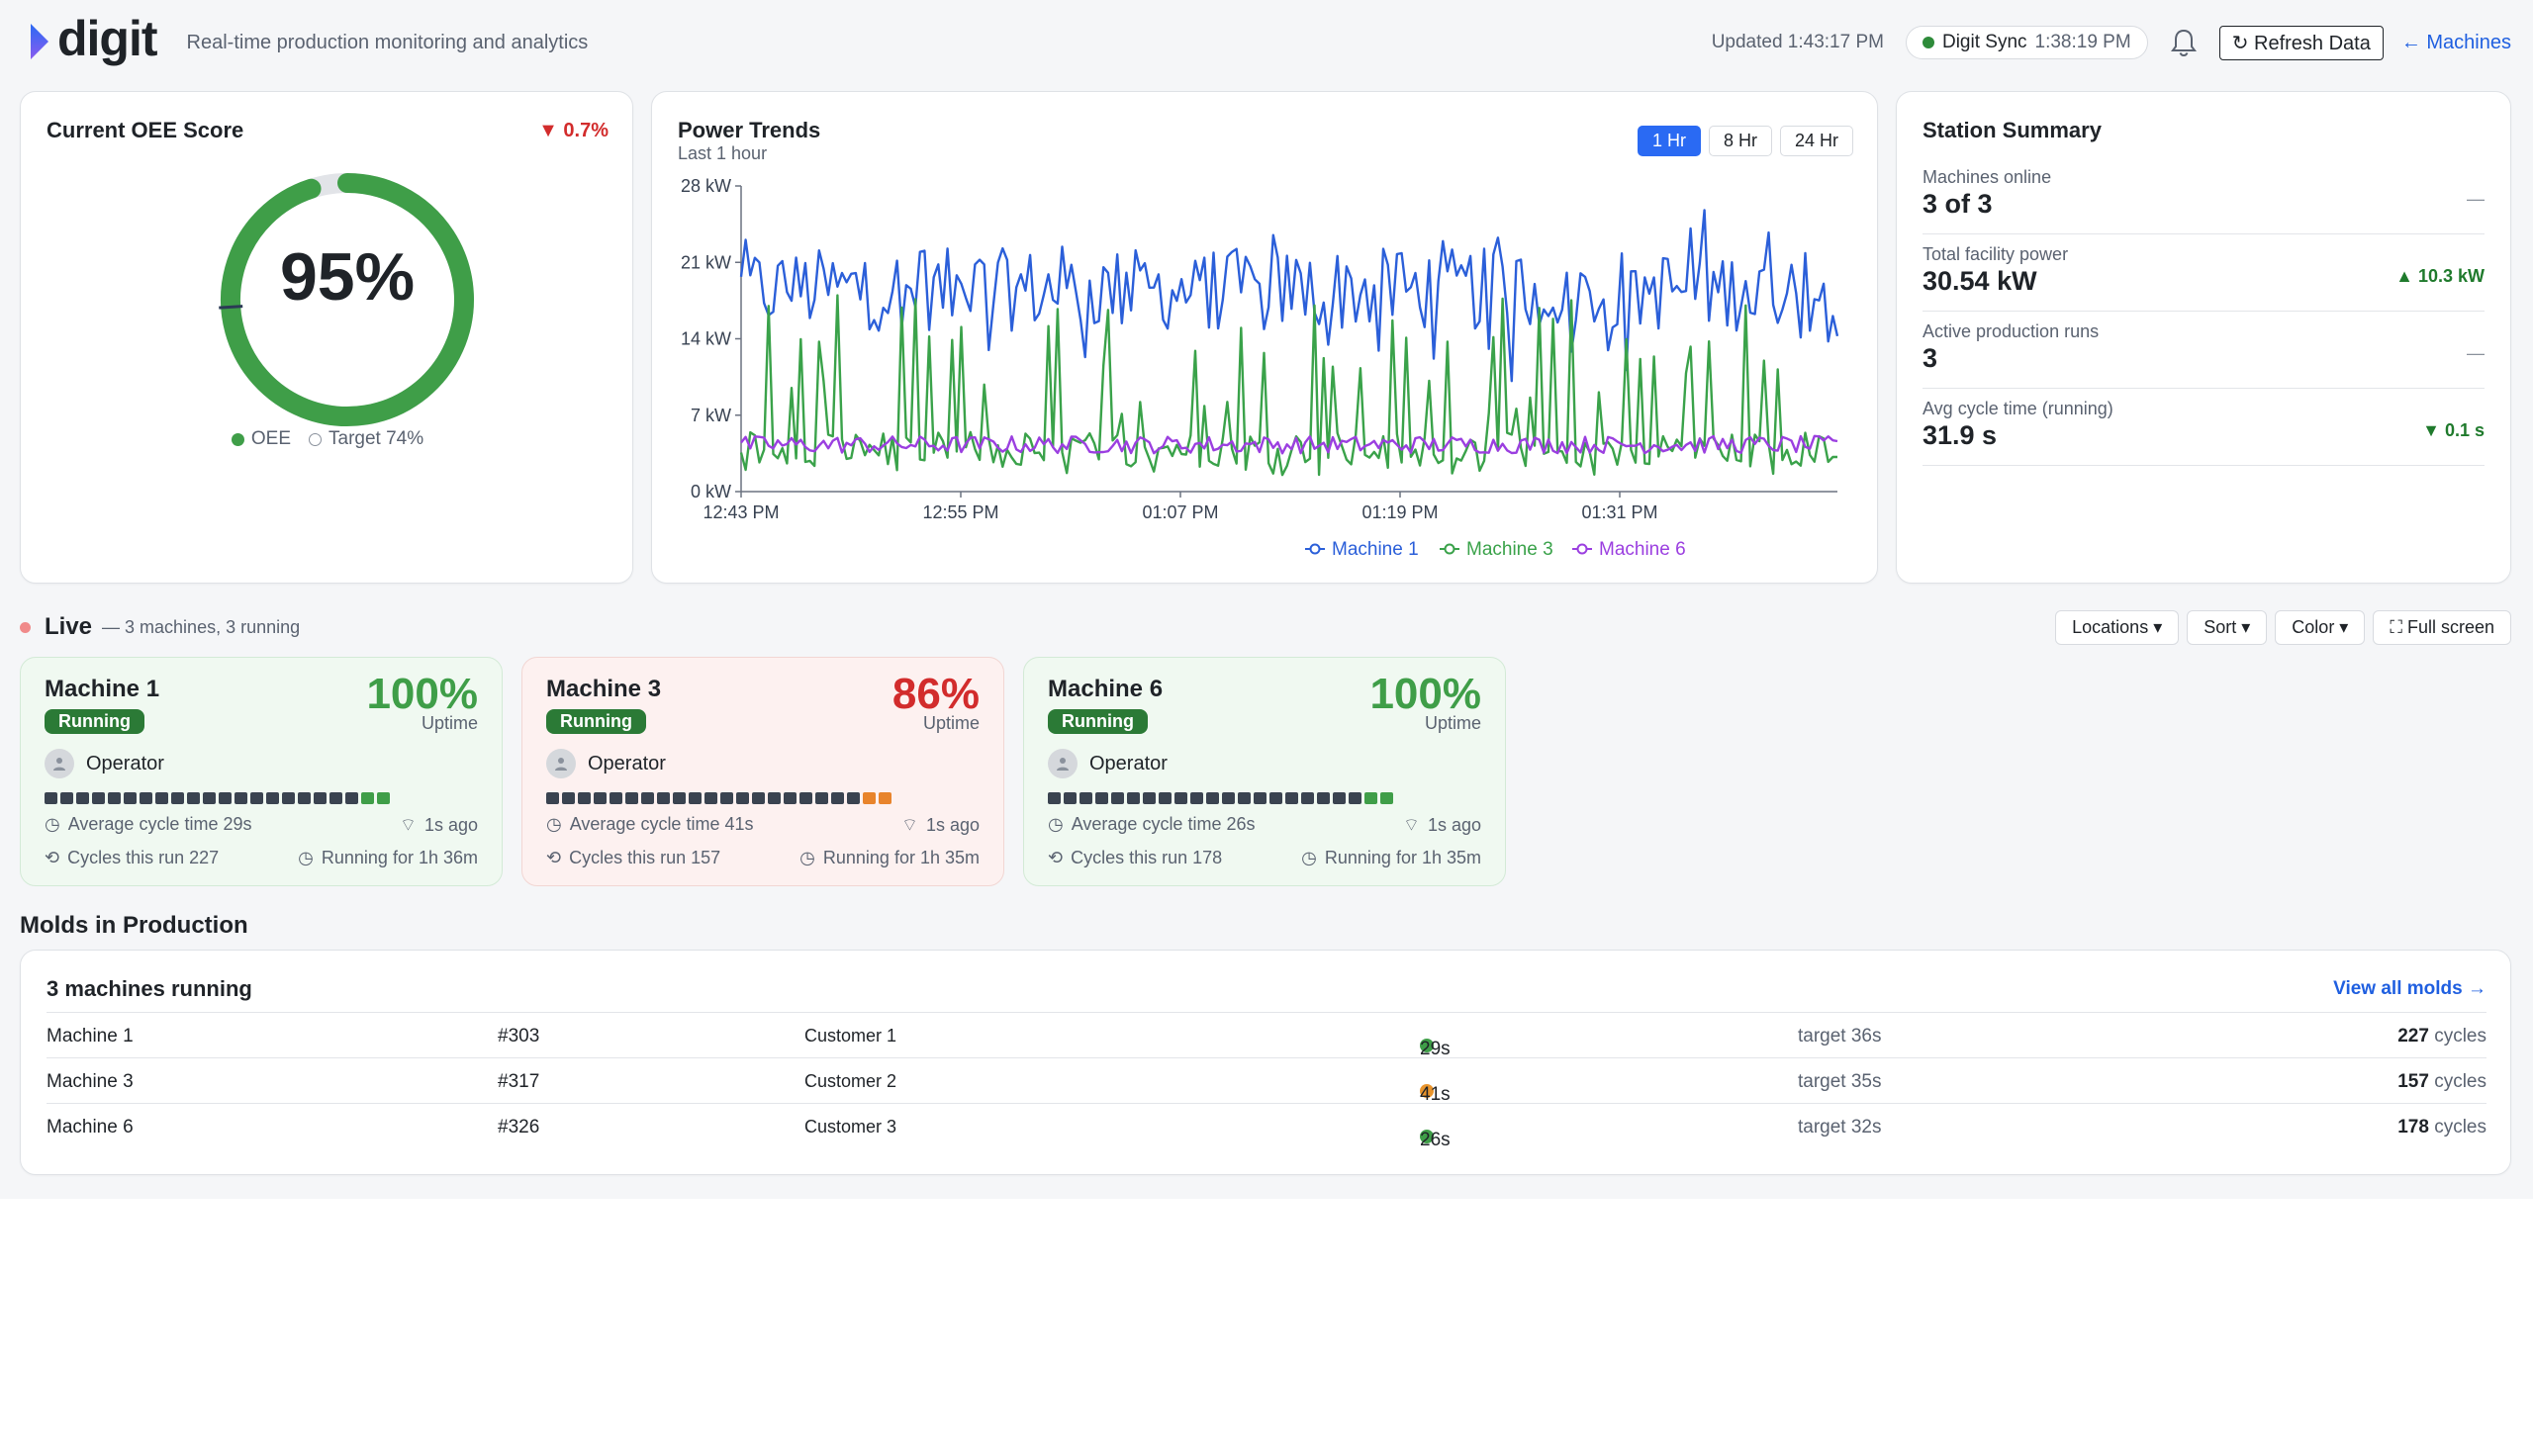 Image resolution: width=2533 pixels, height=1456 pixels. I want to click on status-dot-icon, so click(1928, 42).